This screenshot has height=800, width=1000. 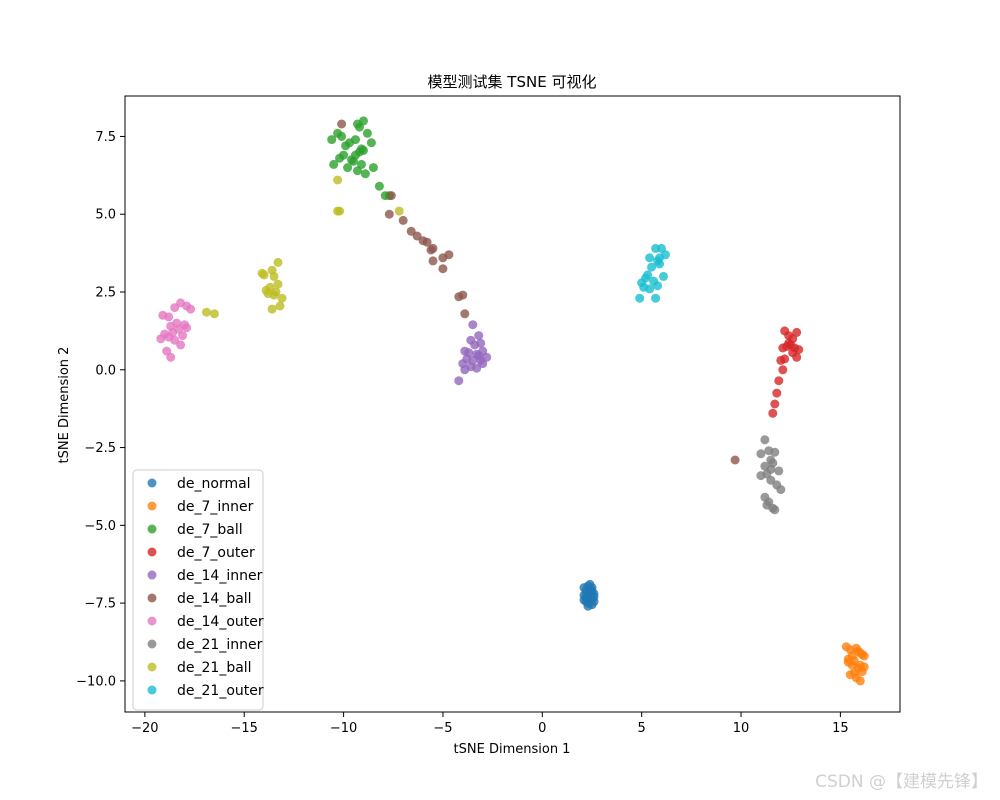 What do you see at coordinates (244, 728) in the screenshot?
I see `x-tick-label: −15` at bounding box center [244, 728].